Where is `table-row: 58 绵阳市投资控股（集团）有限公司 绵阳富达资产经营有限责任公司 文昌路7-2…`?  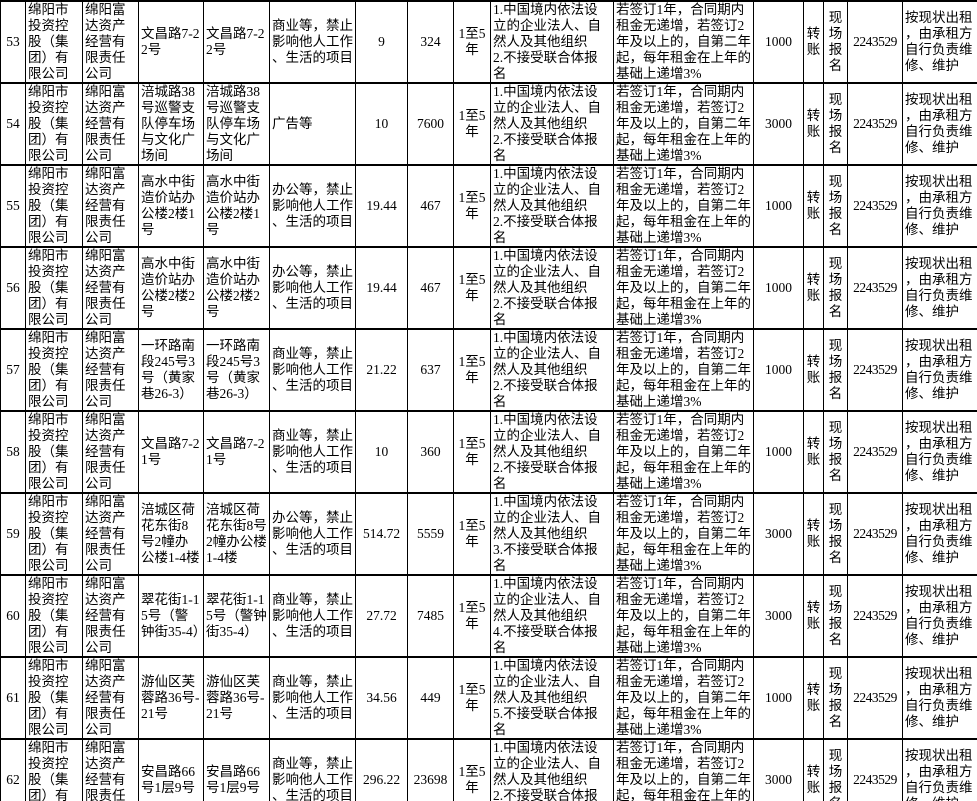
table-row: 58 绵阳市投资控股（集团）有限公司 绵阳富达资产经营有限责任公司 文昌路7-2… is located at coordinates (488, 452).